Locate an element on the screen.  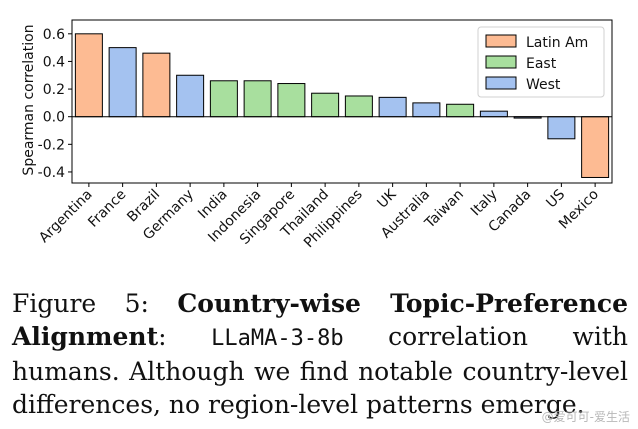
legend-label: East is located at coordinates (541, 64).